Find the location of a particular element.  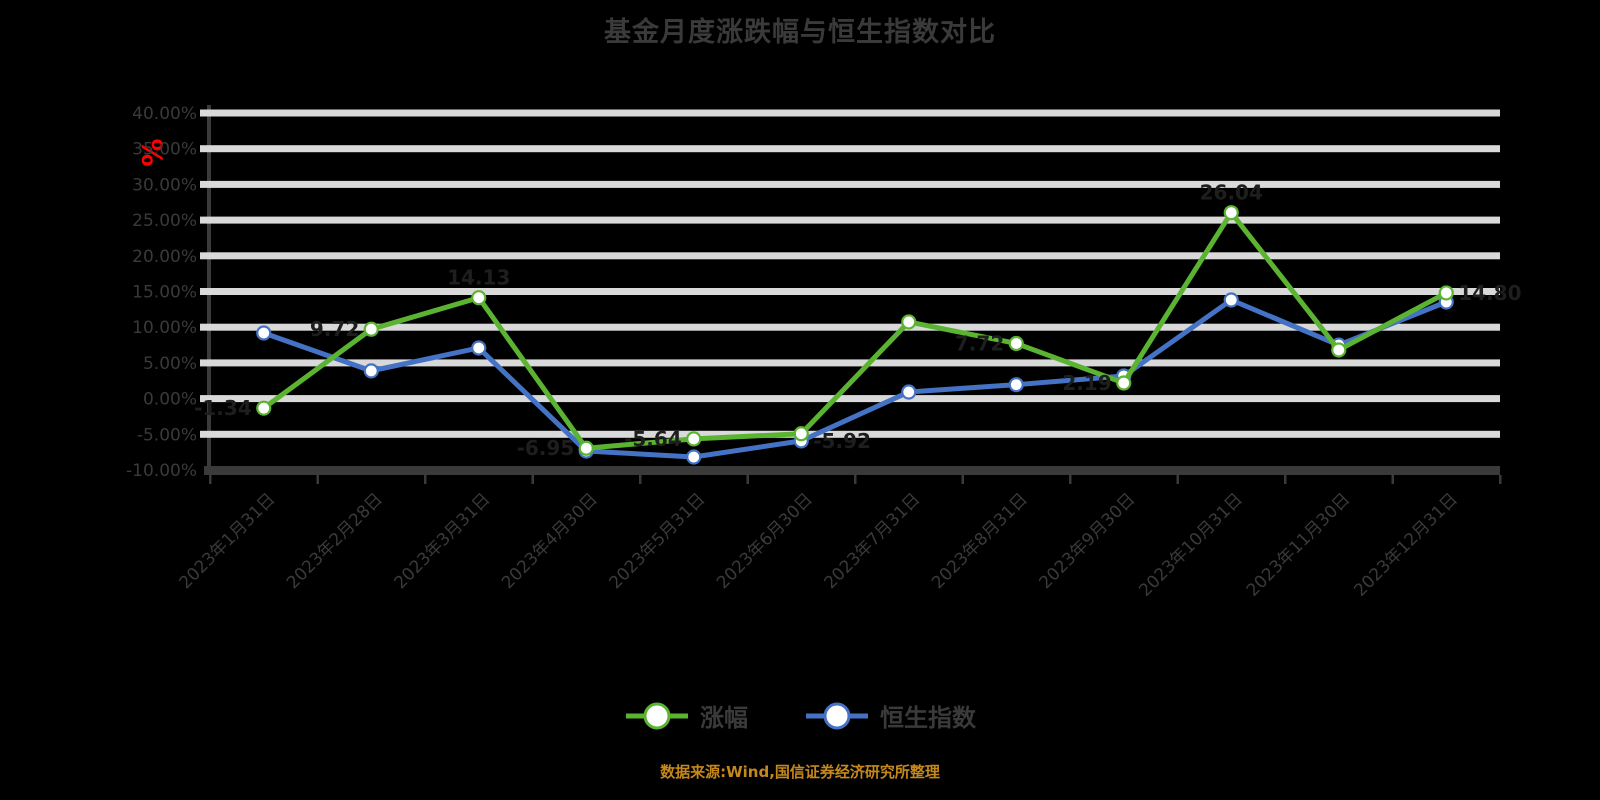

data-label: 26.04 is located at coordinates (1231, 193).